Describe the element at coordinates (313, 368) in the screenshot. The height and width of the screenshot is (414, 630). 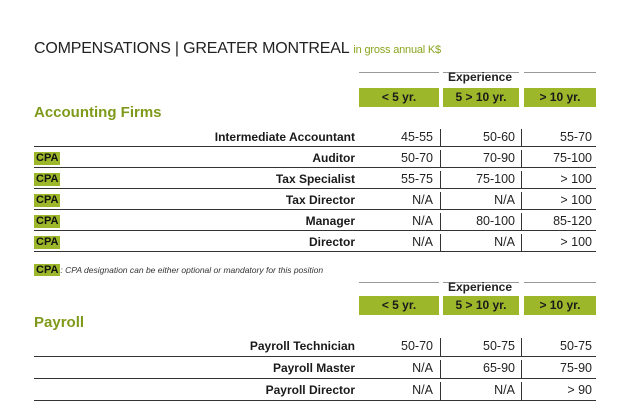
I see `row-role-label: Payroll Master` at that location.